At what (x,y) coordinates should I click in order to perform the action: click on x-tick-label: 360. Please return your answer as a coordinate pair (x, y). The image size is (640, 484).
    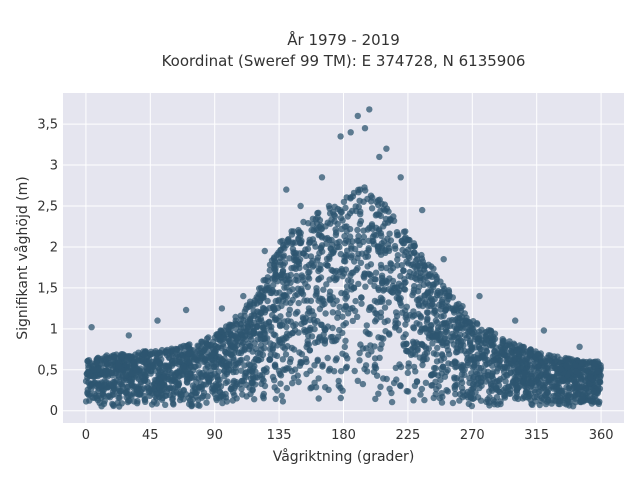
    Looking at the image, I should click on (601, 435).